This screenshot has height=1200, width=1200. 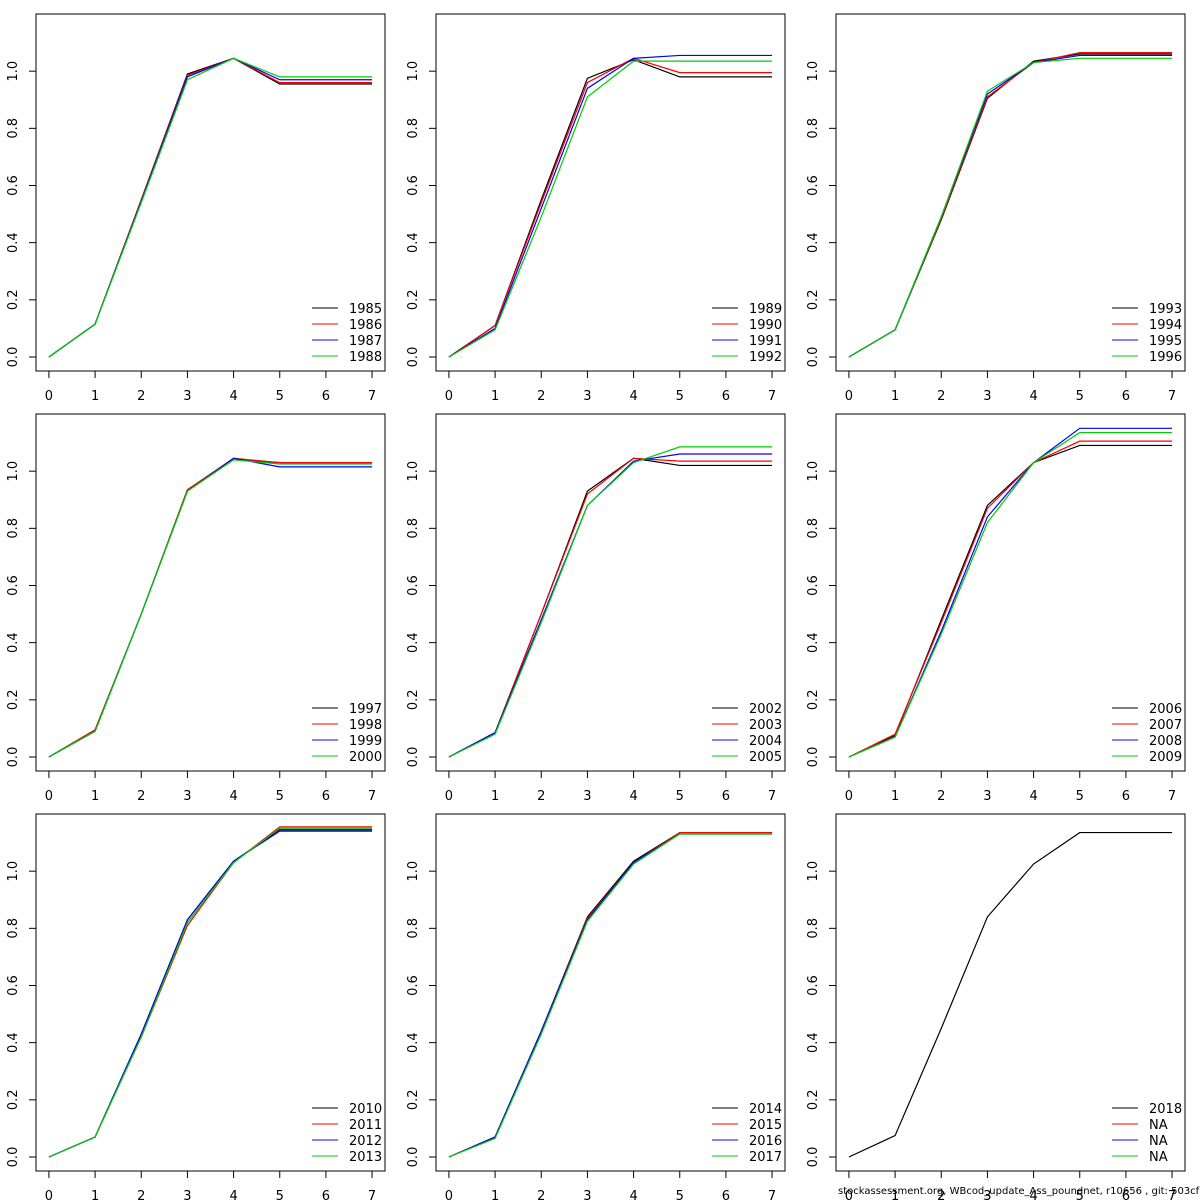 What do you see at coordinates (365, 325) in the screenshot?
I see `legend-label: 1986` at bounding box center [365, 325].